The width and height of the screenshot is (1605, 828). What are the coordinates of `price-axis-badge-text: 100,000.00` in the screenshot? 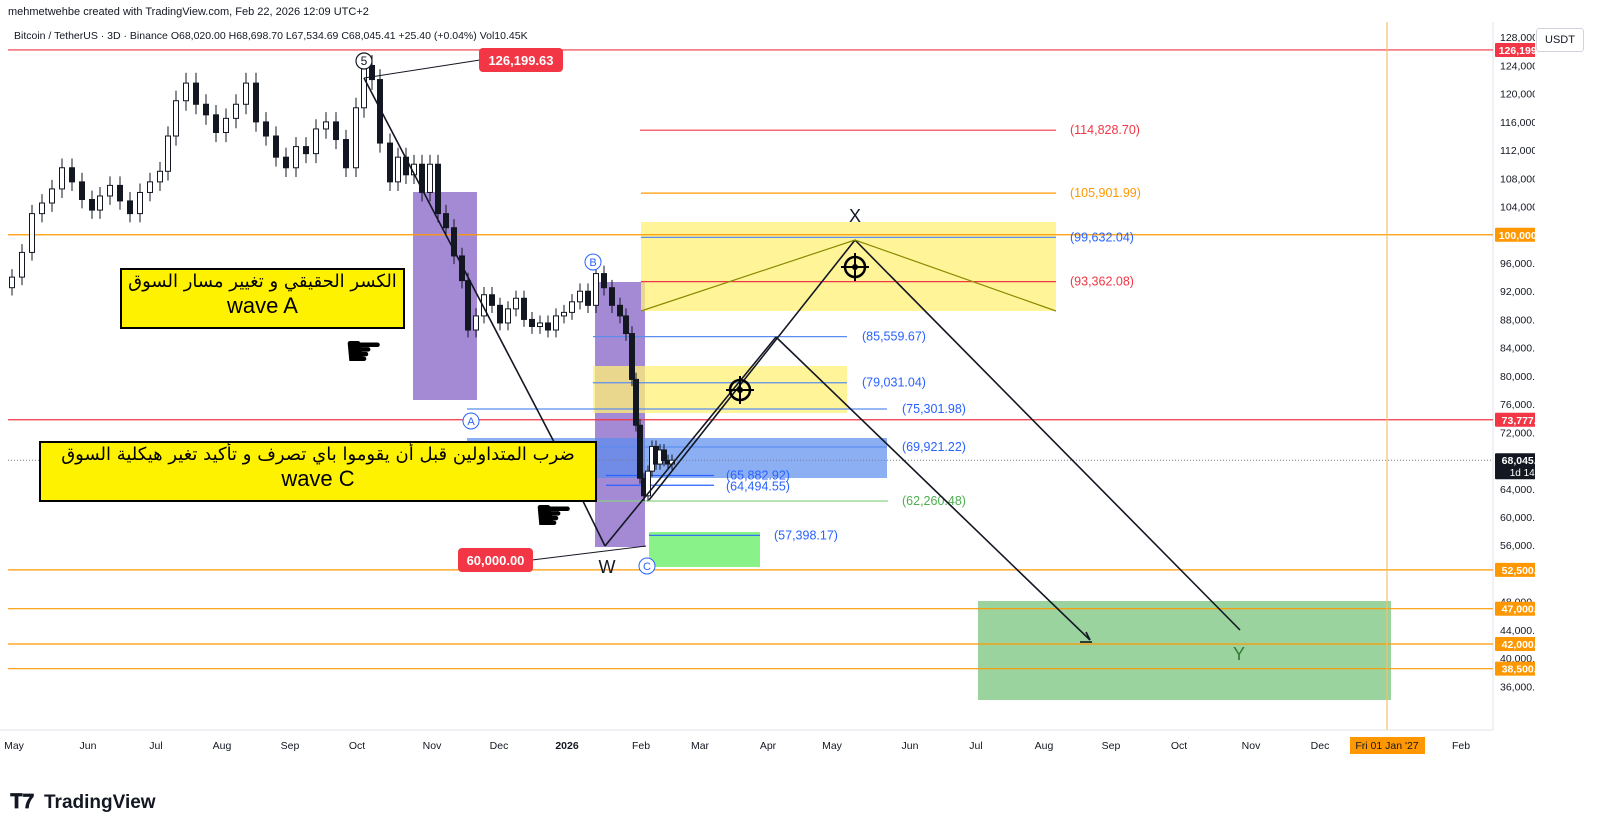 It's located at (1517, 236).